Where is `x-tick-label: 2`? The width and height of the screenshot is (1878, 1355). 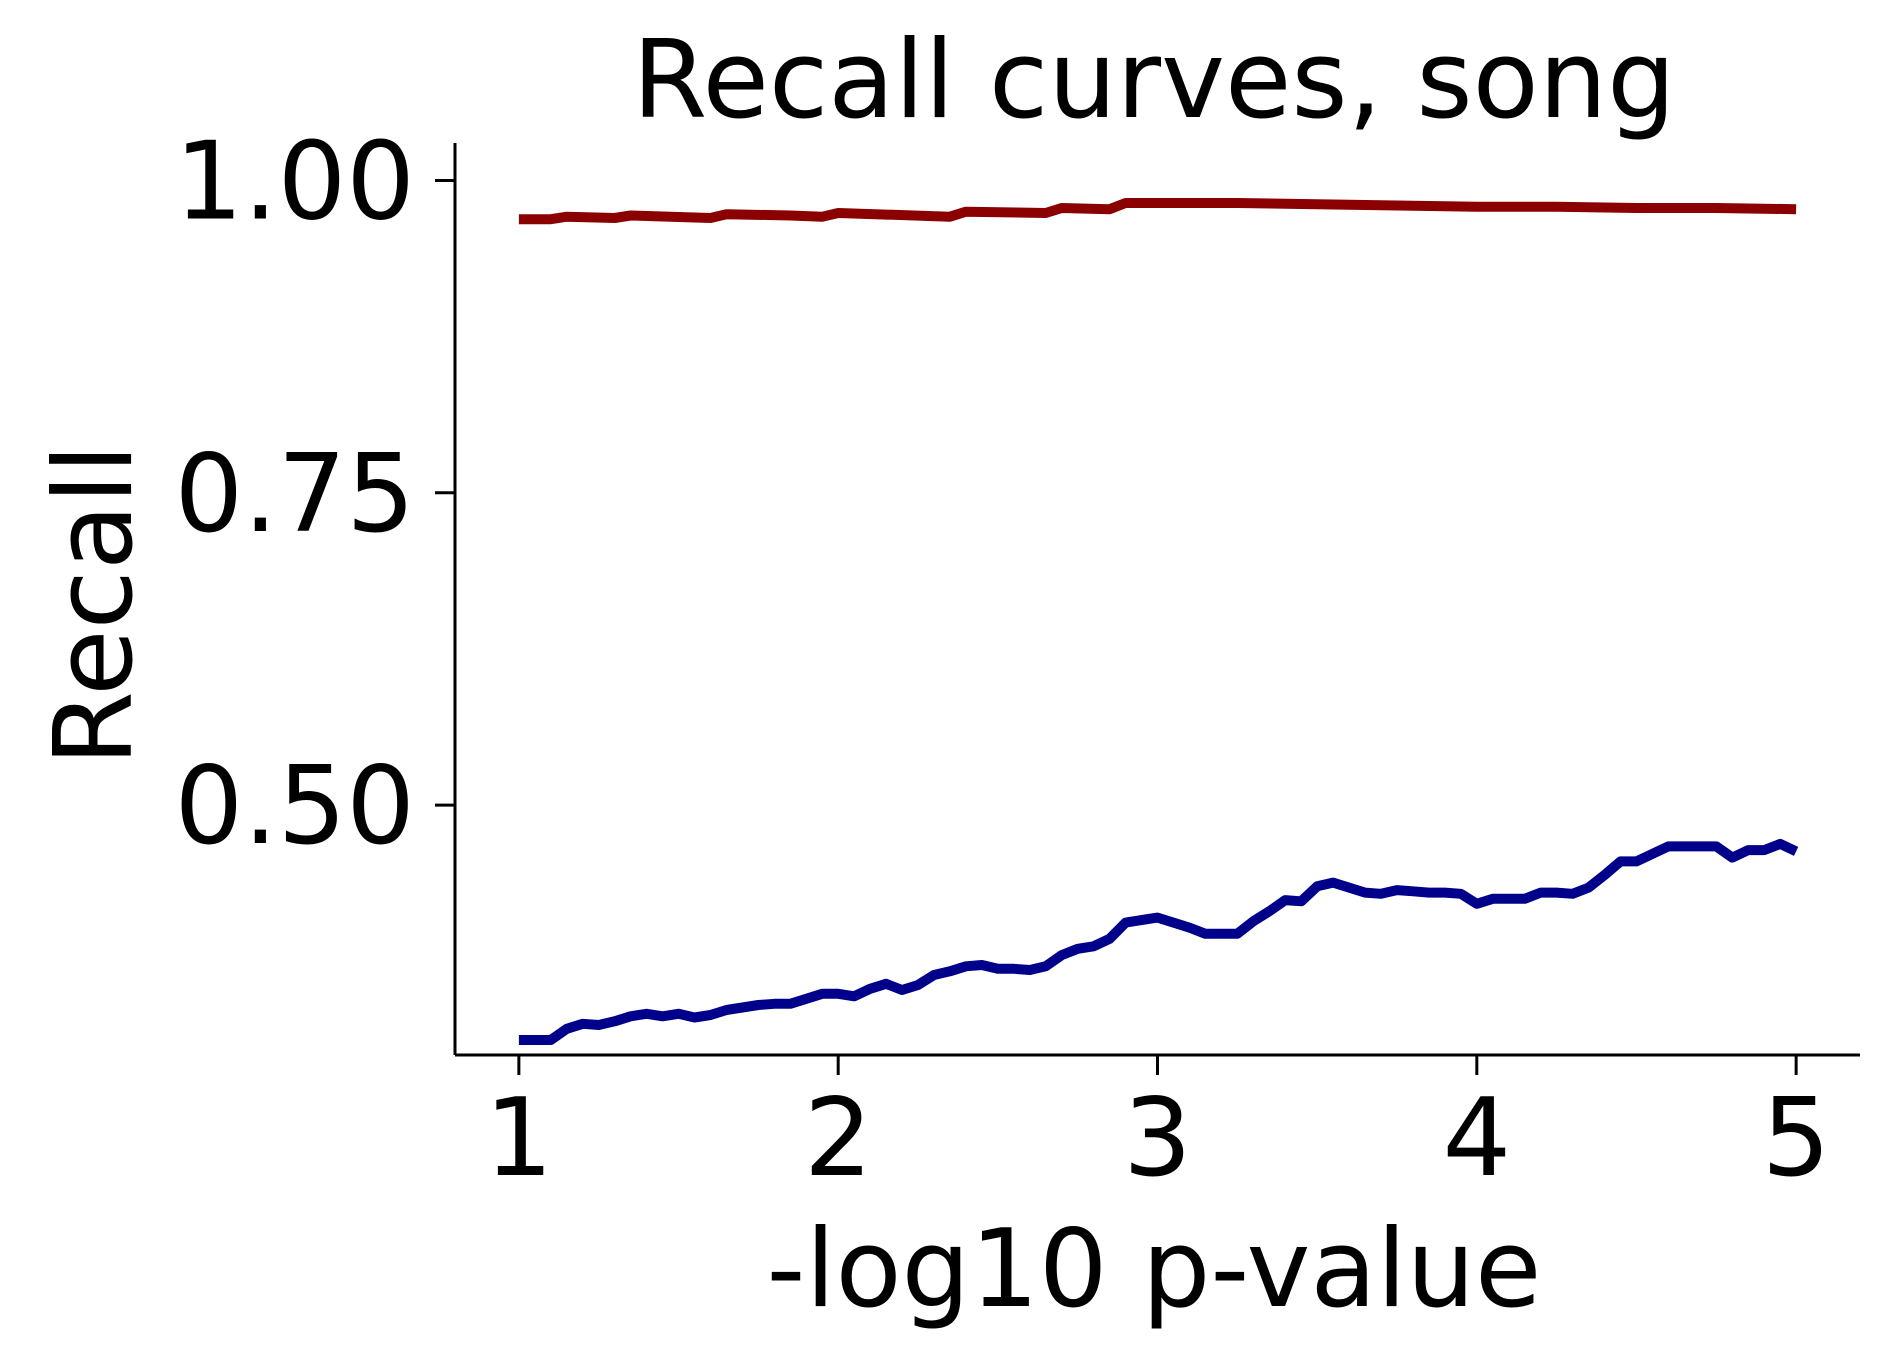
x-tick-label: 2 is located at coordinates (838, 1138).